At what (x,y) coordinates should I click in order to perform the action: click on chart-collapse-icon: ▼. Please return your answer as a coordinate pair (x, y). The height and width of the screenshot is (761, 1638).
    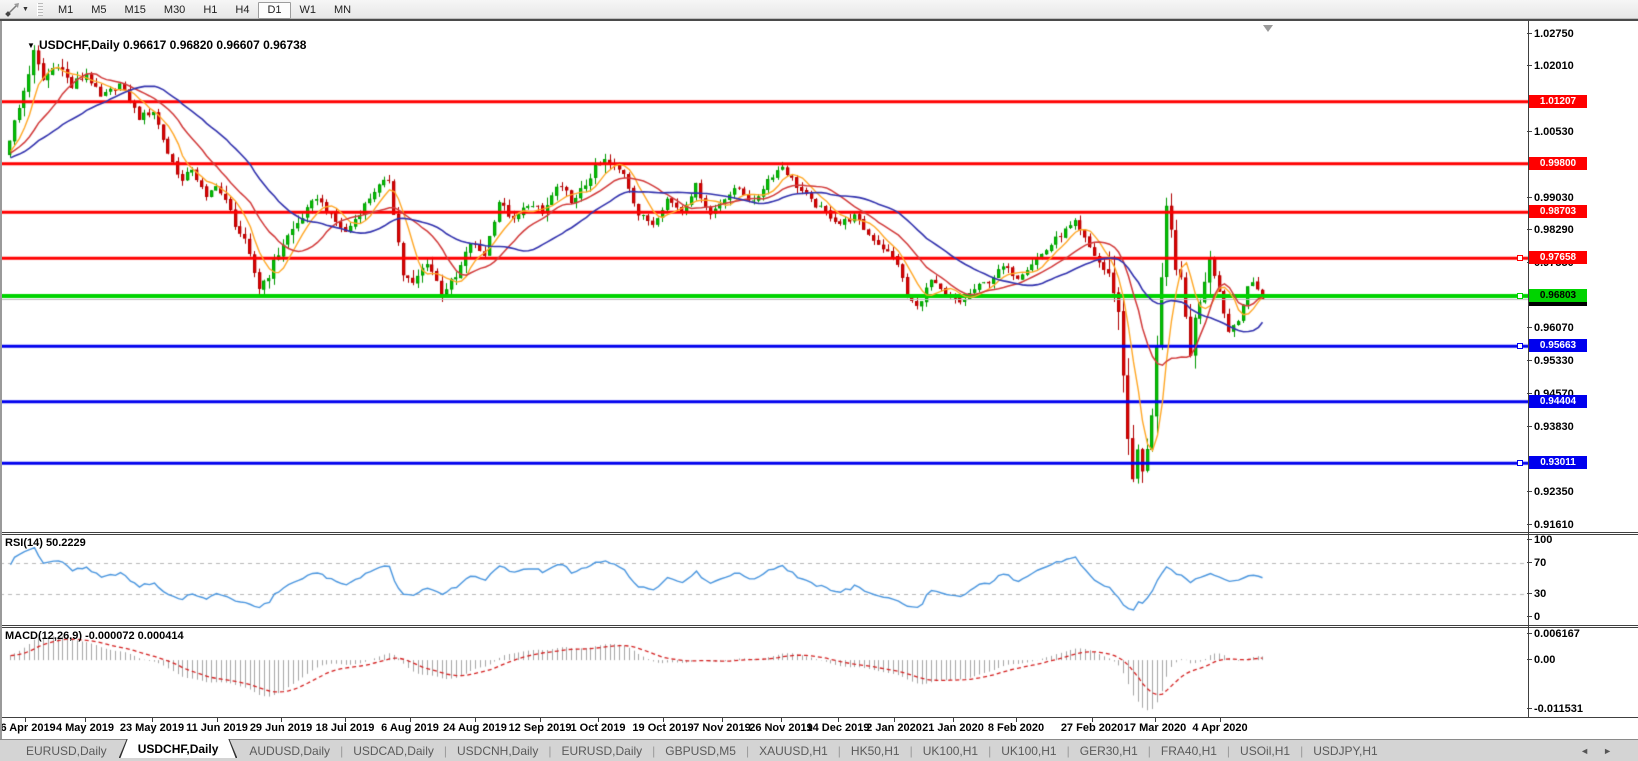
    Looking at the image, I should click on (31, 45).